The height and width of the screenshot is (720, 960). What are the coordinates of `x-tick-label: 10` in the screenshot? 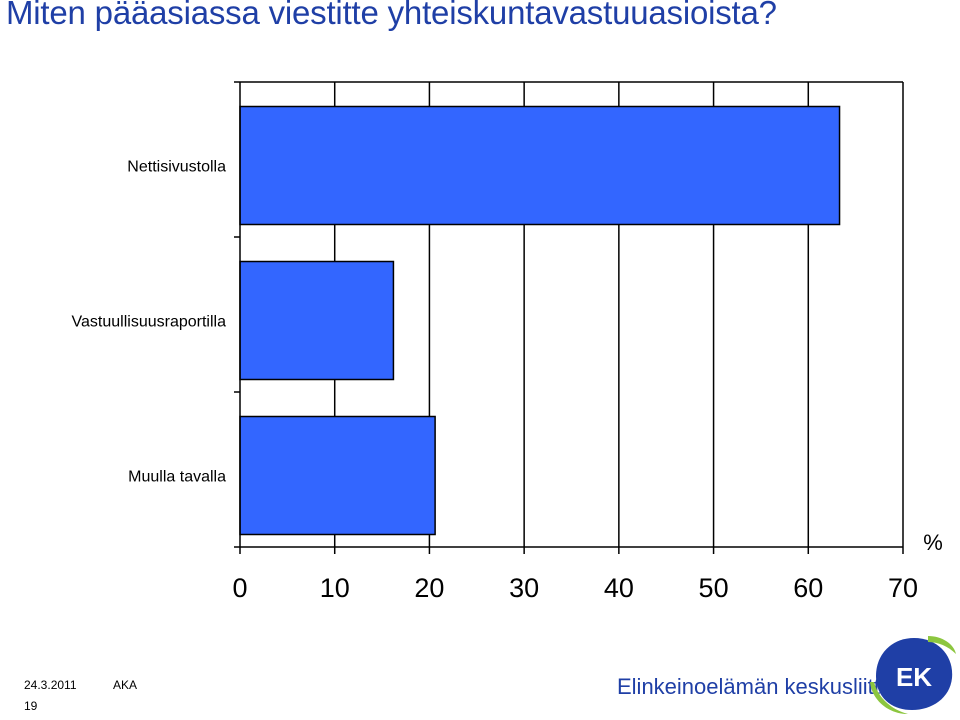 It's located at (335, 588).